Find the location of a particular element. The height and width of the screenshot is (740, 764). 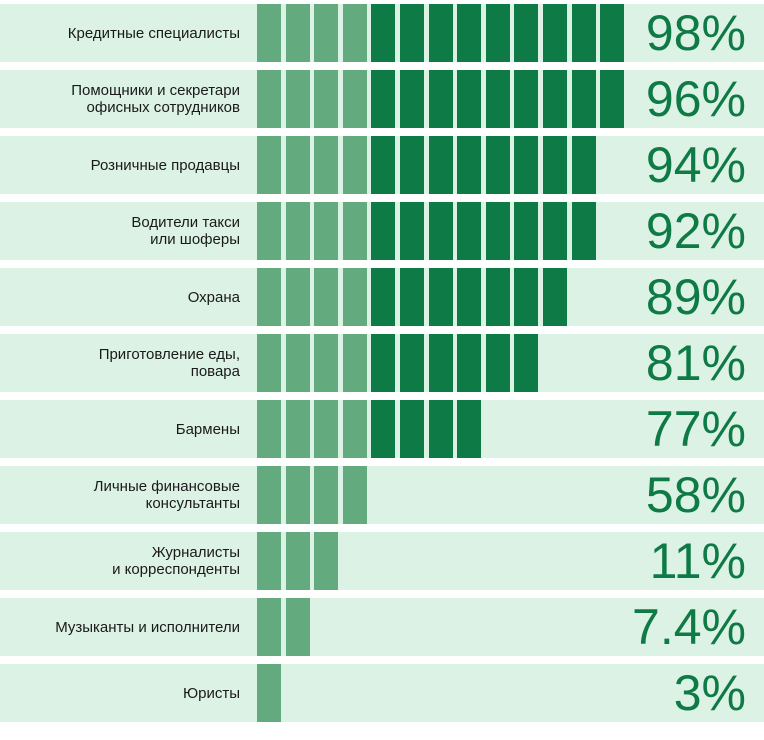

value-label: 94% is located at coordinates (695, 165).